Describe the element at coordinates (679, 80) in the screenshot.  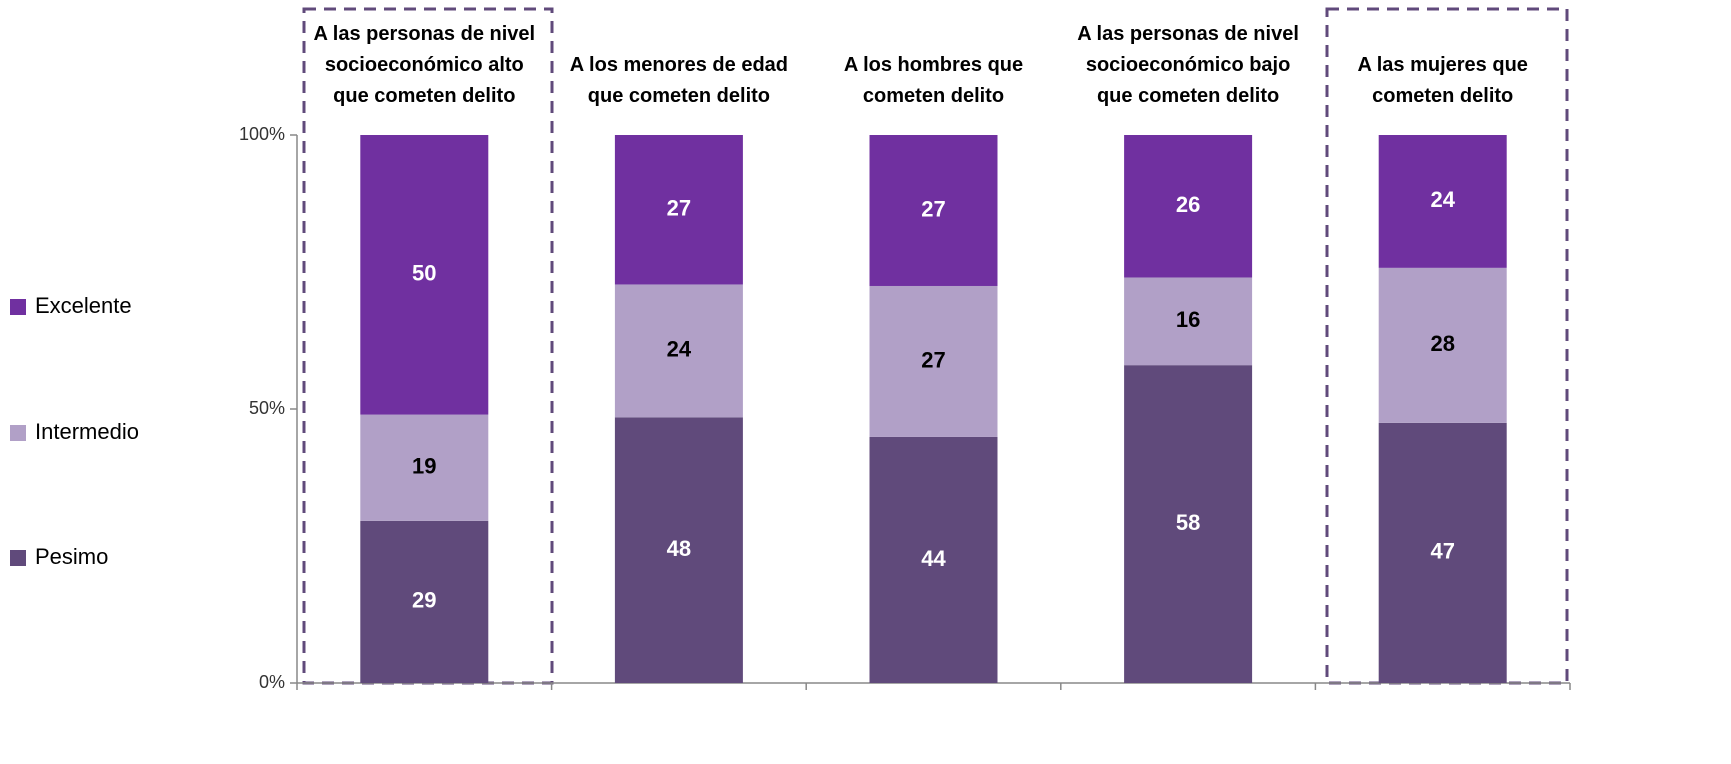
I see `x-tick-label: A los menores de edad que cometen delito` at that location.